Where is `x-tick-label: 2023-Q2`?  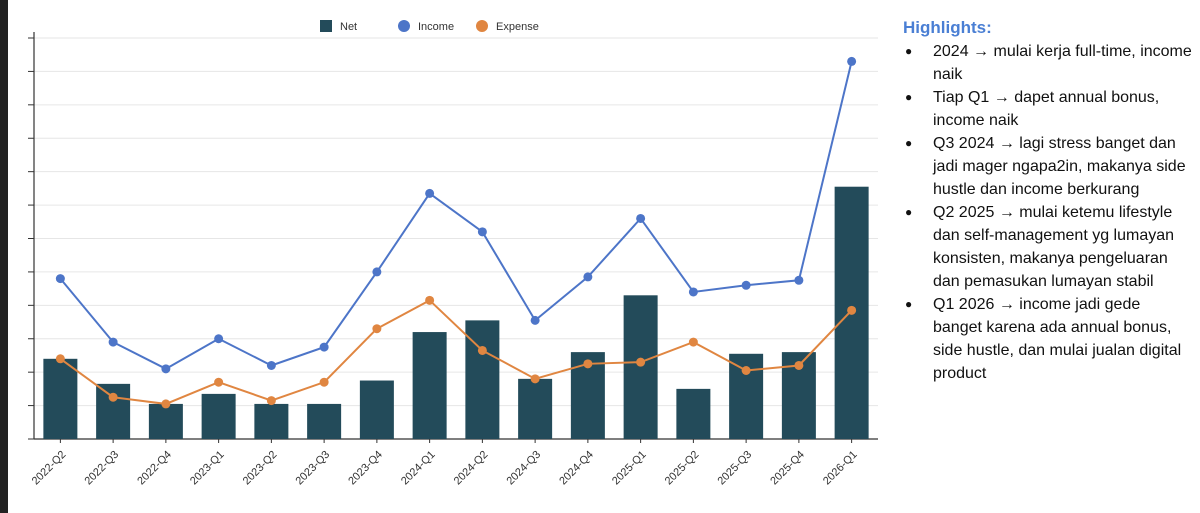
x-tick-label: 2023-Q2 is located at coordinates (260, 468).